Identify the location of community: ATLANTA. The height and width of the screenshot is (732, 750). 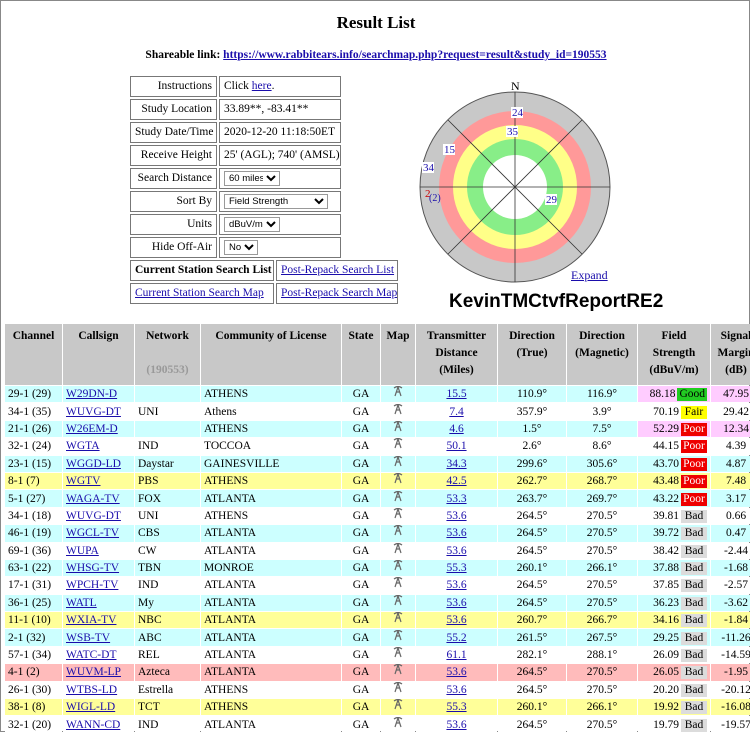
(230, 550).